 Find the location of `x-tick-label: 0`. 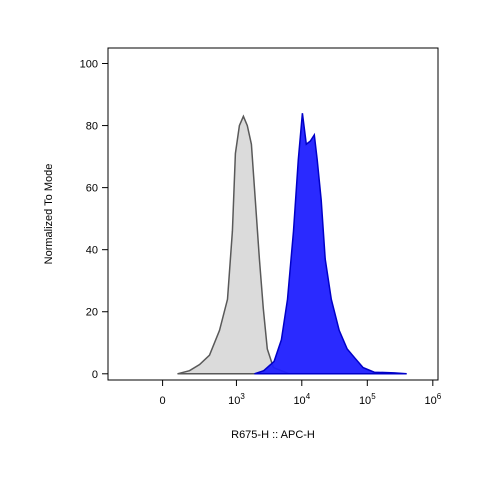

x-tick-label: 0 is located at coordinates (163, 401).